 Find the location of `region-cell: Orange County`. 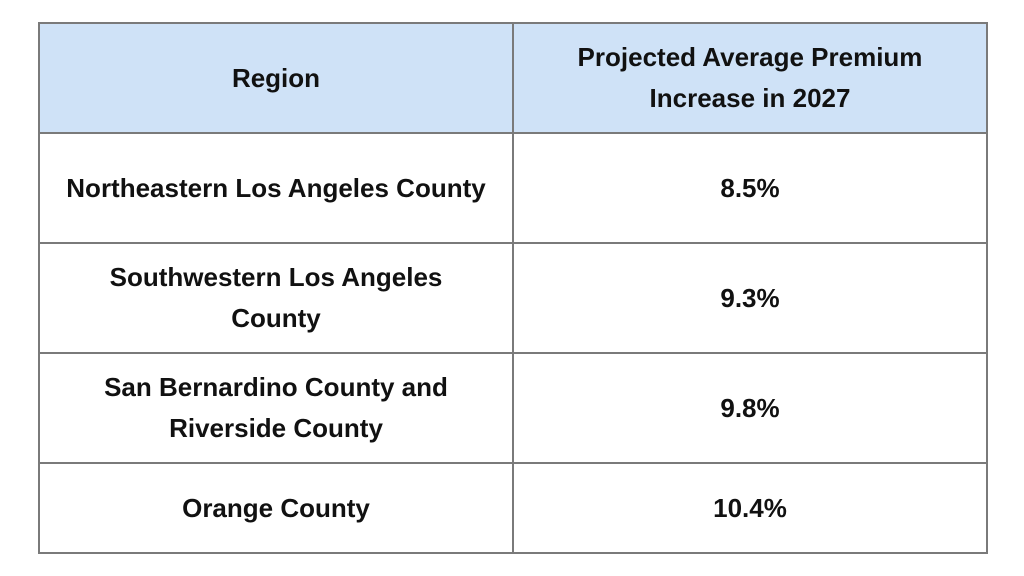

region-cell: Orange County is located at coordinates (276, 508).